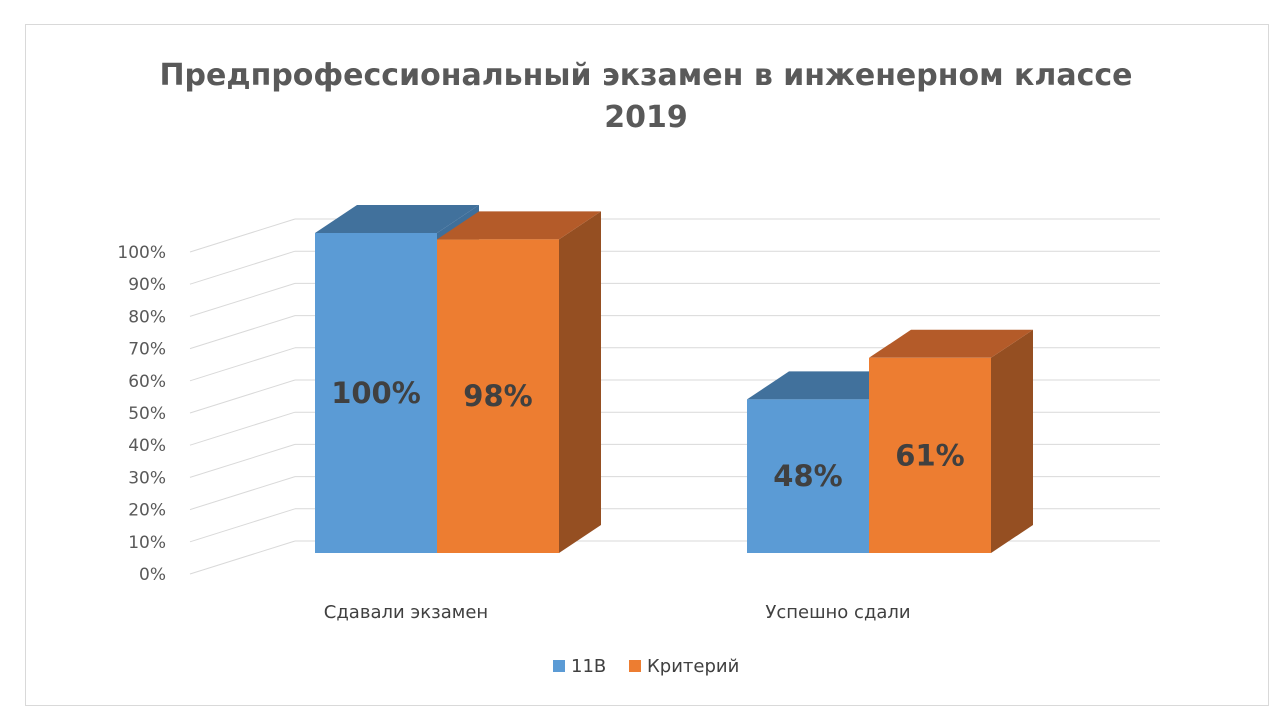  Describe the element at coordinates (147, 414) in the screenshot. I see `y-tick-label: 50%` at that location.